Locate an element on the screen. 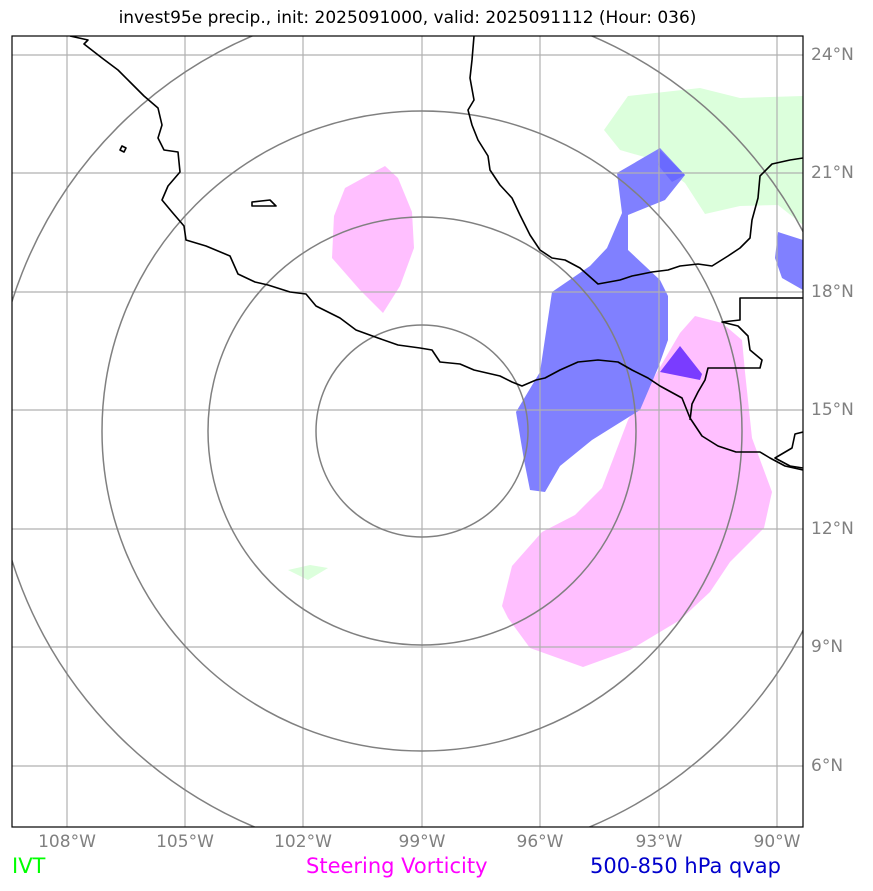 Image resolution: width=873 pixels, height=891 pixels. vorticity-region-southeast is located at coordinates (637, 491).